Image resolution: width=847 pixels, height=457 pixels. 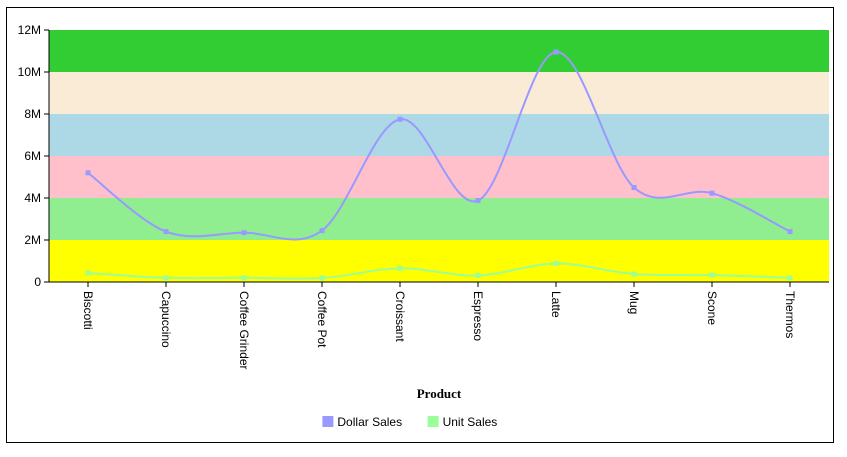 I want to click on x-tick-label: Croissant, so click(x=400, y=316).